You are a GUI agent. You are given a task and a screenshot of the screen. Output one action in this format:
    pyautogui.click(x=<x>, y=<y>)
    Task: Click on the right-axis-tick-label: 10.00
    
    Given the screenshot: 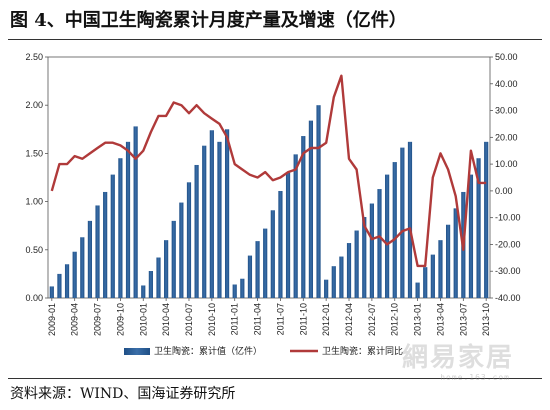 What is the action you would take?
    pyautogui.click(x=506, y=164)
    